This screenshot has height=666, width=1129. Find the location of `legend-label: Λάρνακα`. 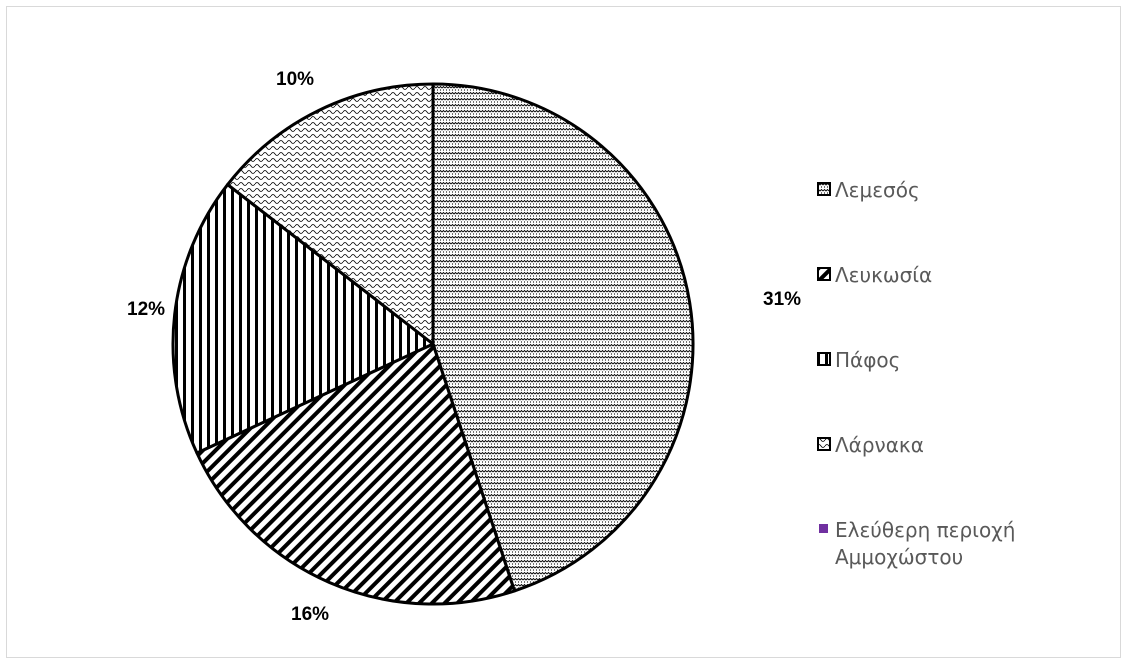

legend-label: Λάρνακα is located at coordinates (879, 445).